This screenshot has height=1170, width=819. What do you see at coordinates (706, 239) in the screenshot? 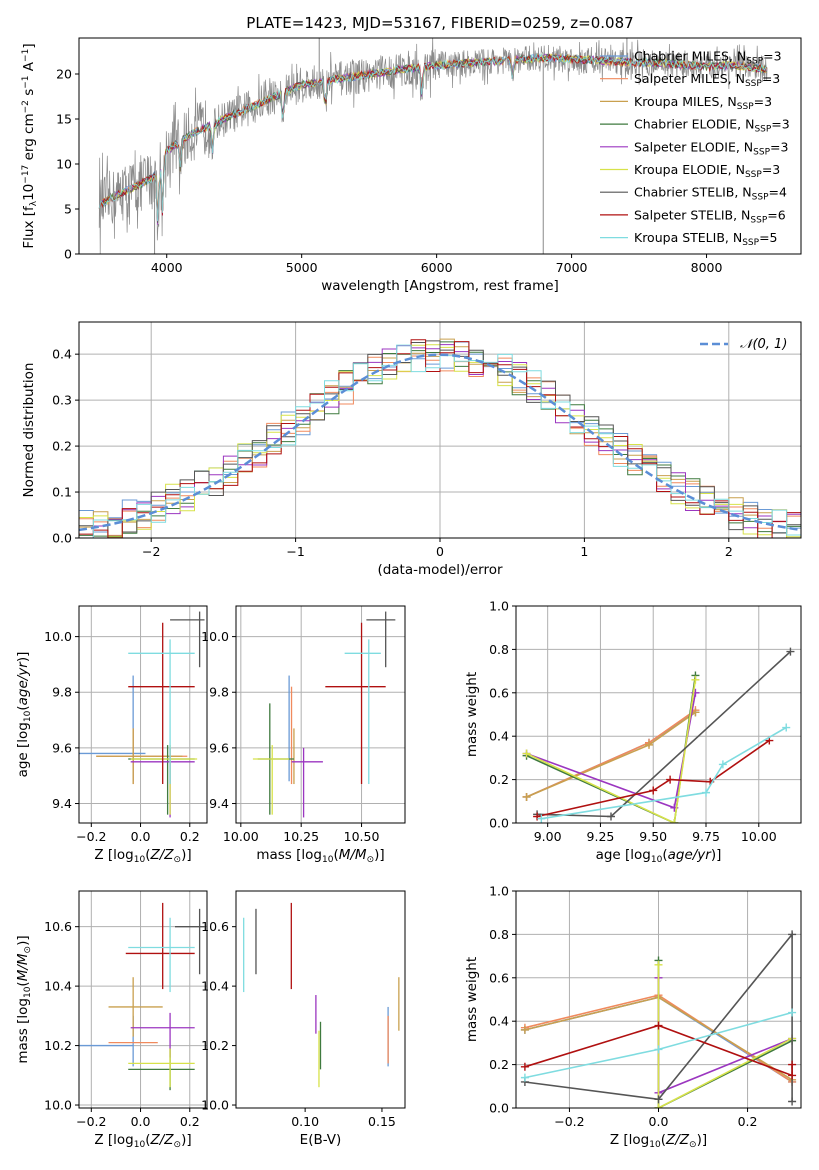
I see `legend-entry: Kroupa STELIB, NSSP=5` at bounding box center [706, 239].